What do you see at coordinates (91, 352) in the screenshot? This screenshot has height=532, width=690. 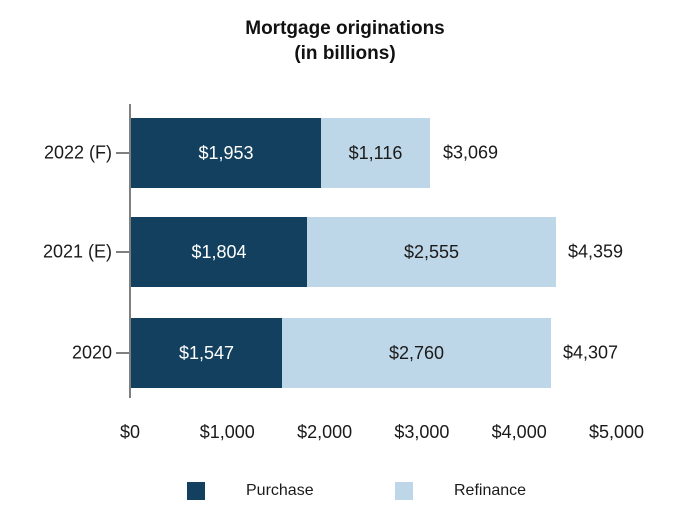 I see `category-label: 2020` at bounding box center [91, 352].